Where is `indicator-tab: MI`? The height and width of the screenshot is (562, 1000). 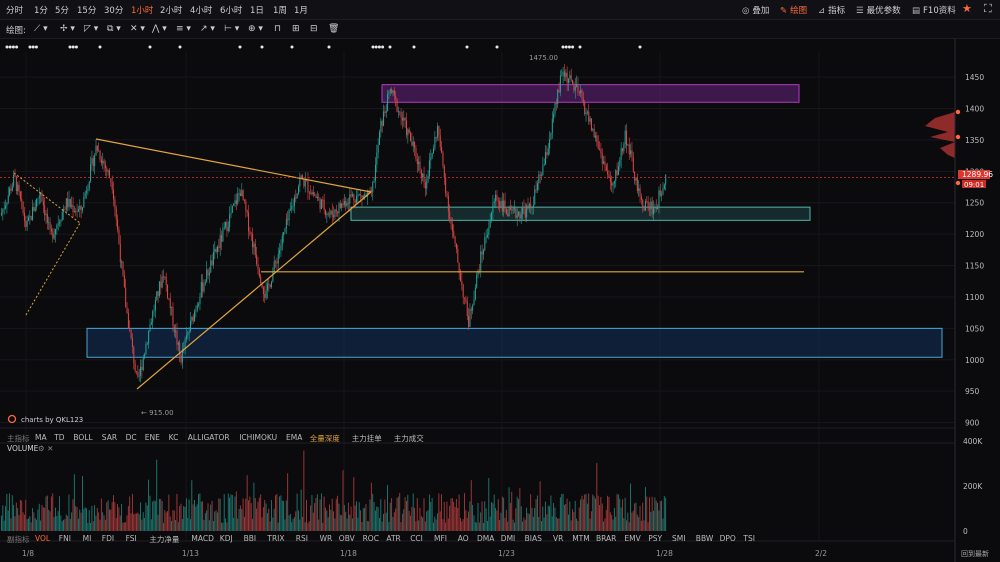
indicator-tab: MI is located at coordinates (87, 538).